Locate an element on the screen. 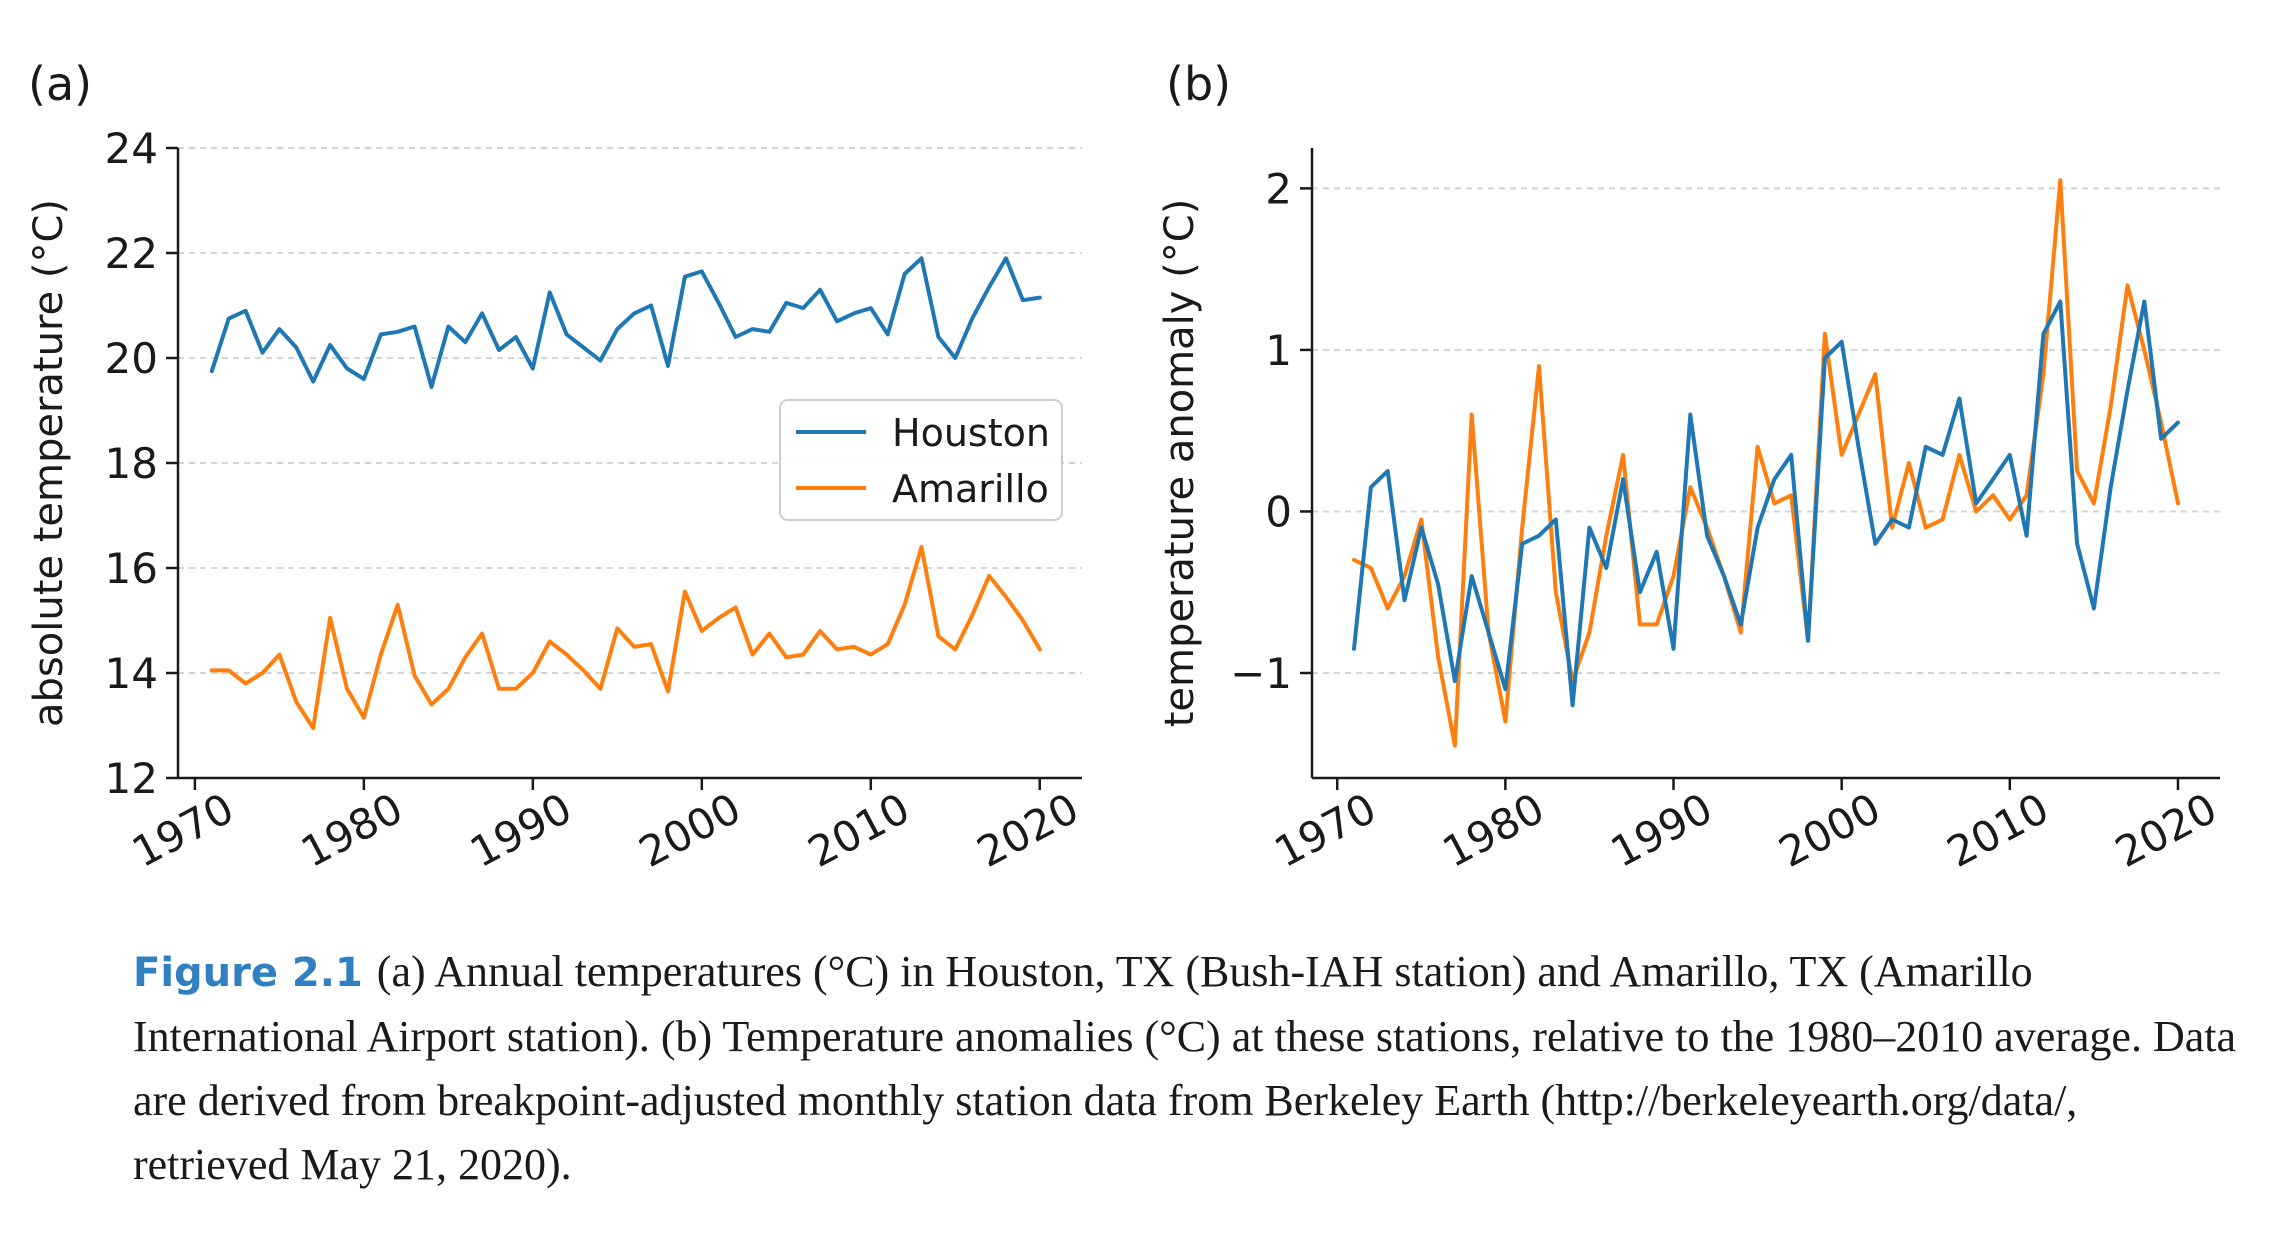 Image resolution: width=2285 pixels, height=1238 pixels. y-tick-label: 16 is located at coordinates (131, 568).